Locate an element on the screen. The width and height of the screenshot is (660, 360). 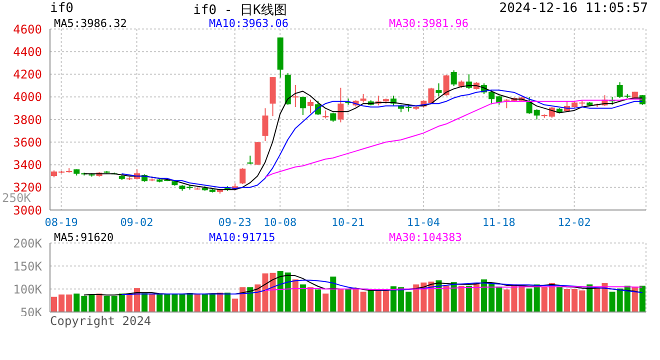
y-tick-label: 3000 is located at coordinates (27, 210).